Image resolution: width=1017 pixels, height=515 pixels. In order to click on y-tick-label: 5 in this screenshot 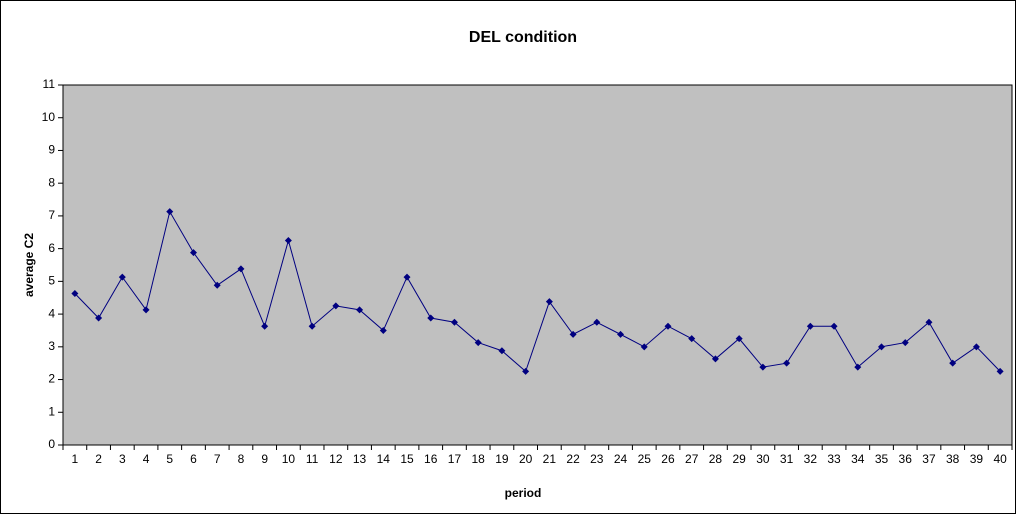, I will do `click(51, 281)`.